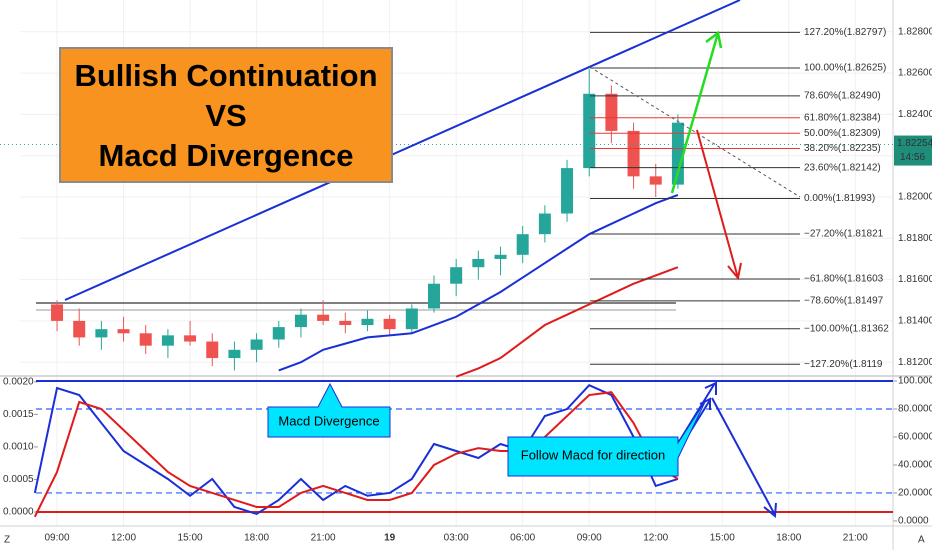 The image size is (932, 550). I want to click on current-price-label: 1.82254, so click(914, 143).